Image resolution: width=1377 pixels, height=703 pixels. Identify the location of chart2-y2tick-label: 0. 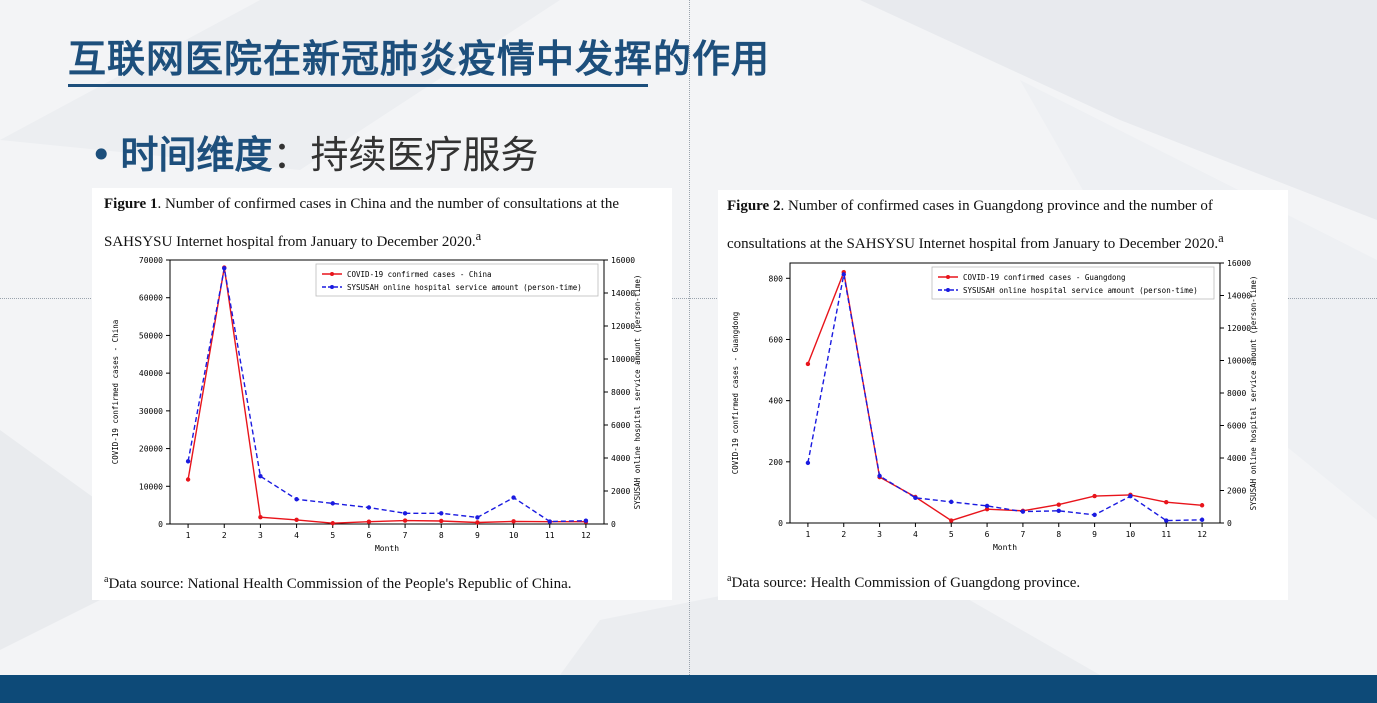
(1229, 523).